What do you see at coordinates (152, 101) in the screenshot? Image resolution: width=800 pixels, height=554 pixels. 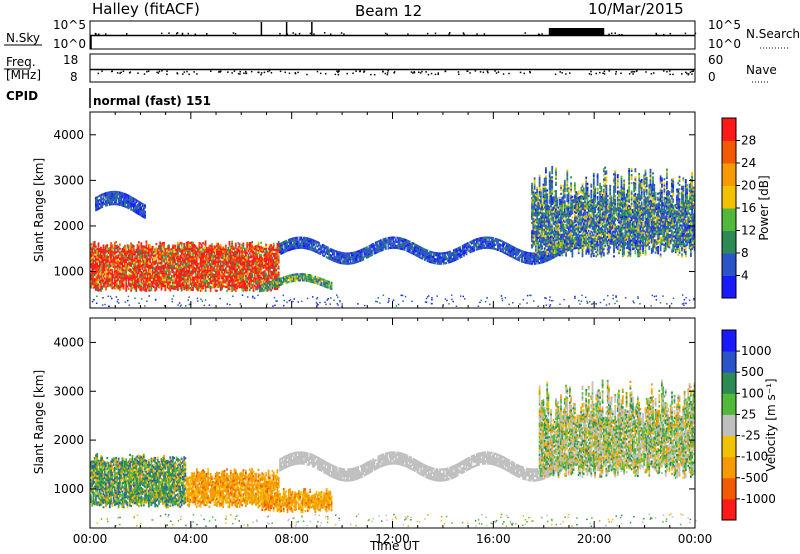 I see `cpid-value: normal (fast) 151` at bounding box center [152, 101].